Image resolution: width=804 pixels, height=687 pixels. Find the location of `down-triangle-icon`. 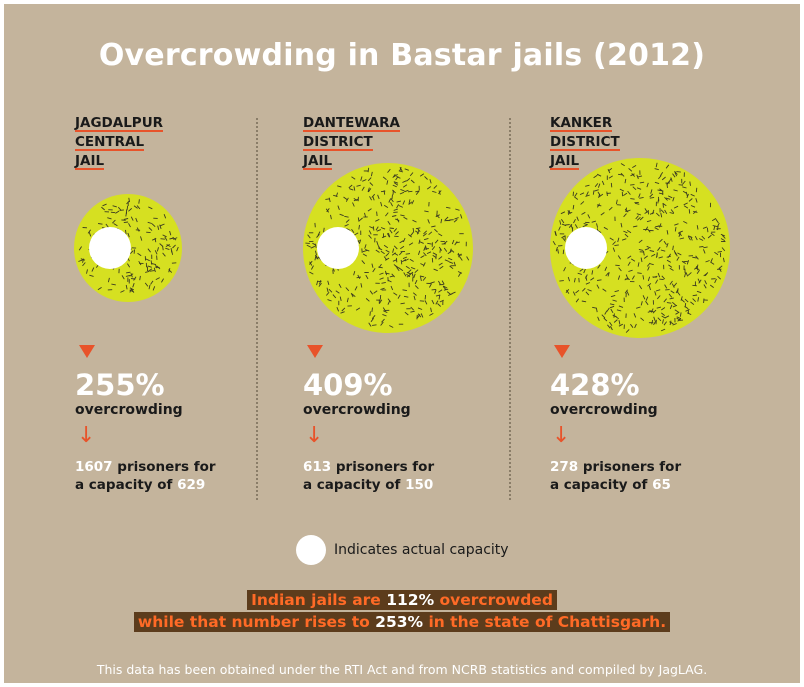

down-triangle-icon is located at coordinates (562, 351).